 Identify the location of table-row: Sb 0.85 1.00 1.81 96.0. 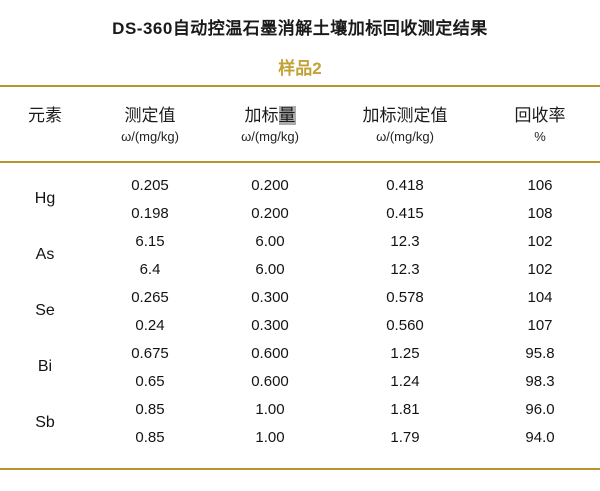
(300, 413).